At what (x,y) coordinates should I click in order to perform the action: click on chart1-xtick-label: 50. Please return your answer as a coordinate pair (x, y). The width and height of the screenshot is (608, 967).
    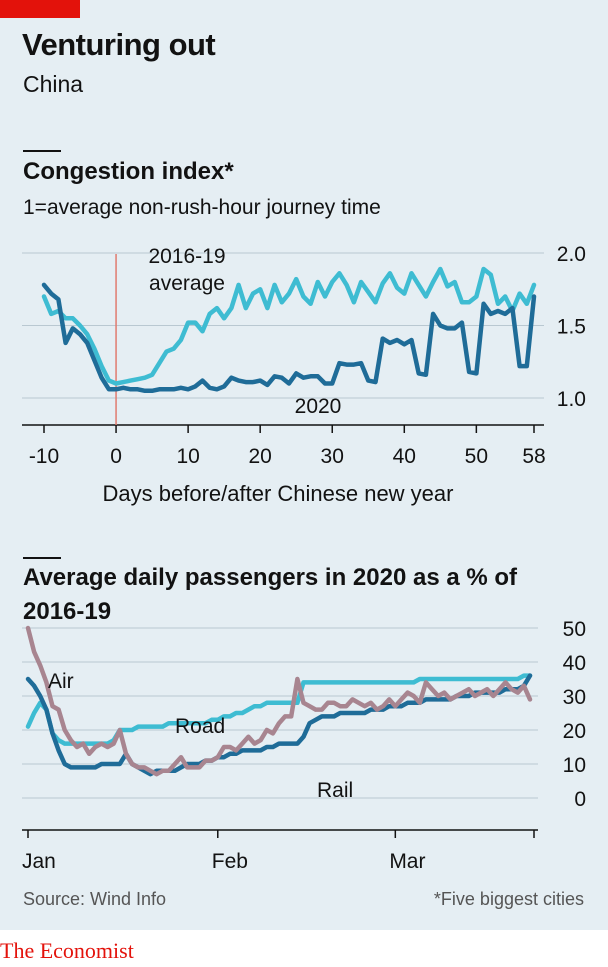
    Looking at the image, I should click on (476, 456).